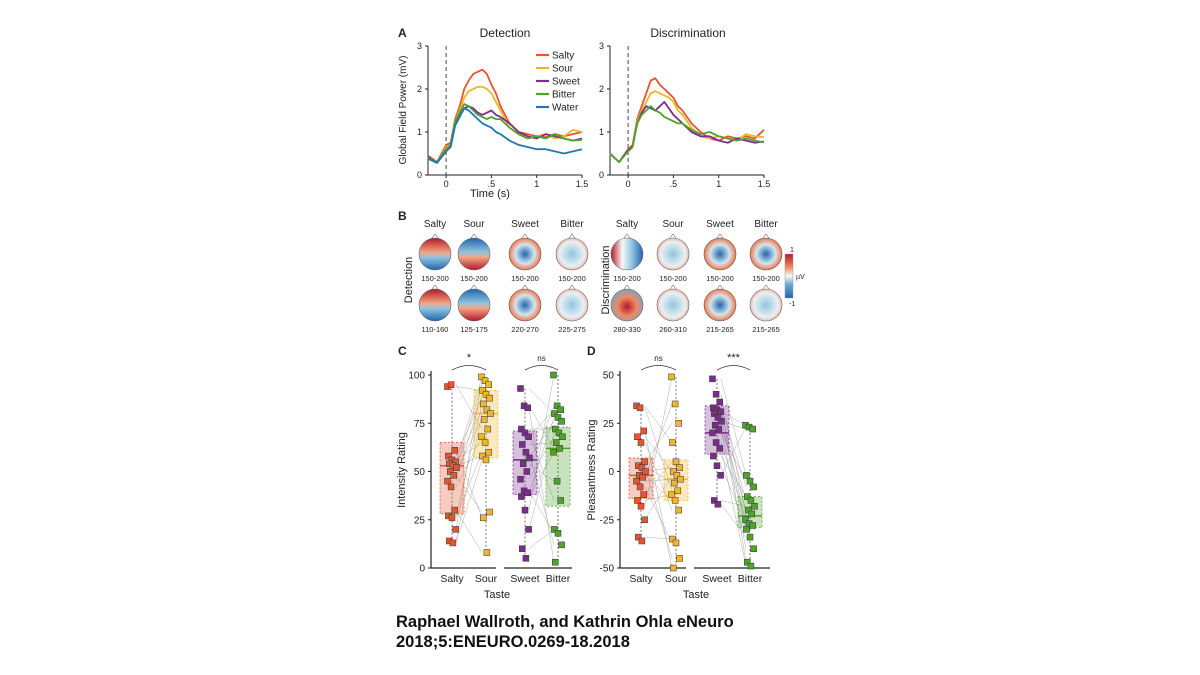 The image size is (1200, 675). Describe the element at coordinates (420, 424) in the screenshot. I see `y-tick-label: 75` at that location.